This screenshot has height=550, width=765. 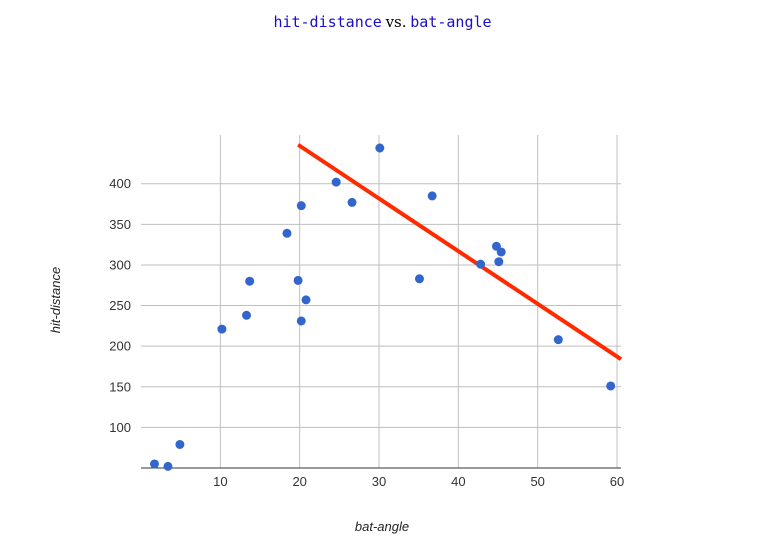 What do you see at coordinates (327, 22) in the screenshot?
I see `chart-title-y: hit-distance` at bounding box center [327, 22].